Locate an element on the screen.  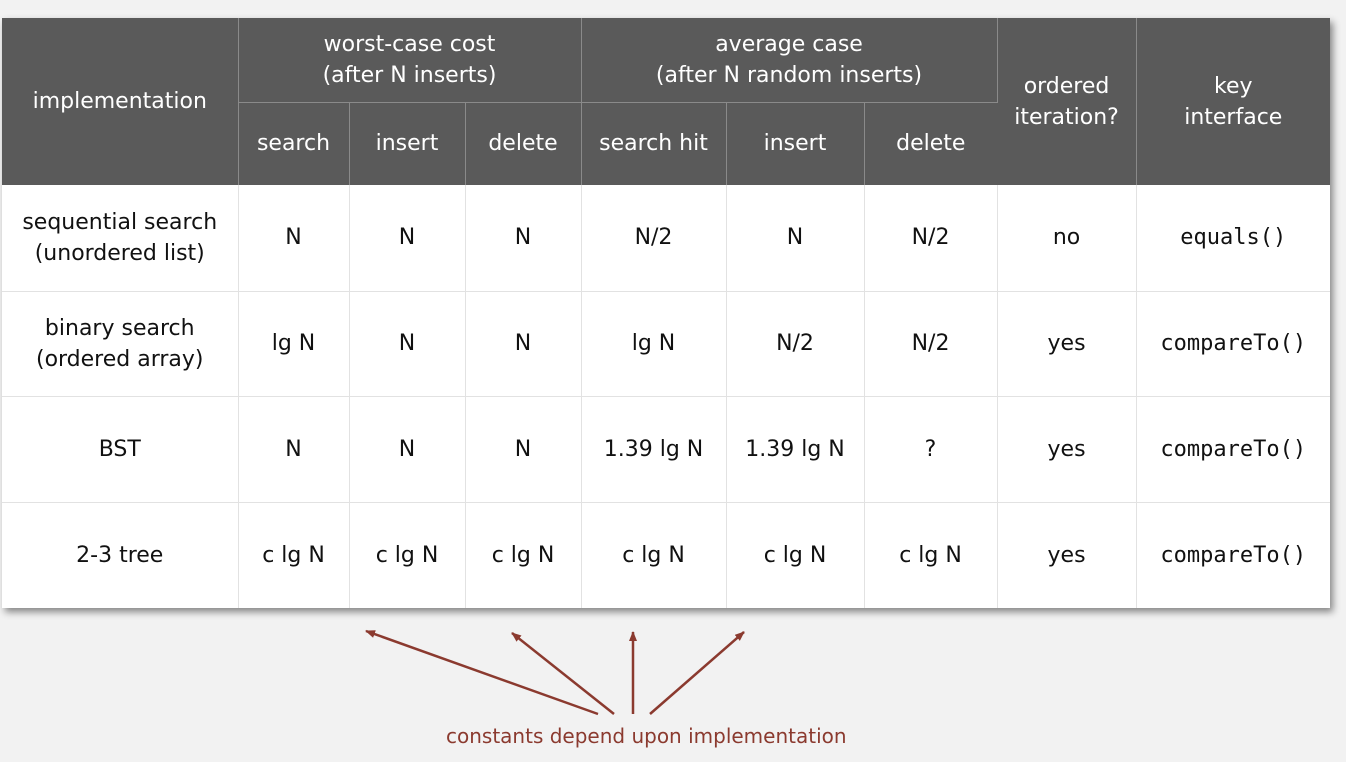
cell-avg-insert: N/2 is located at coordinates (795, 343).